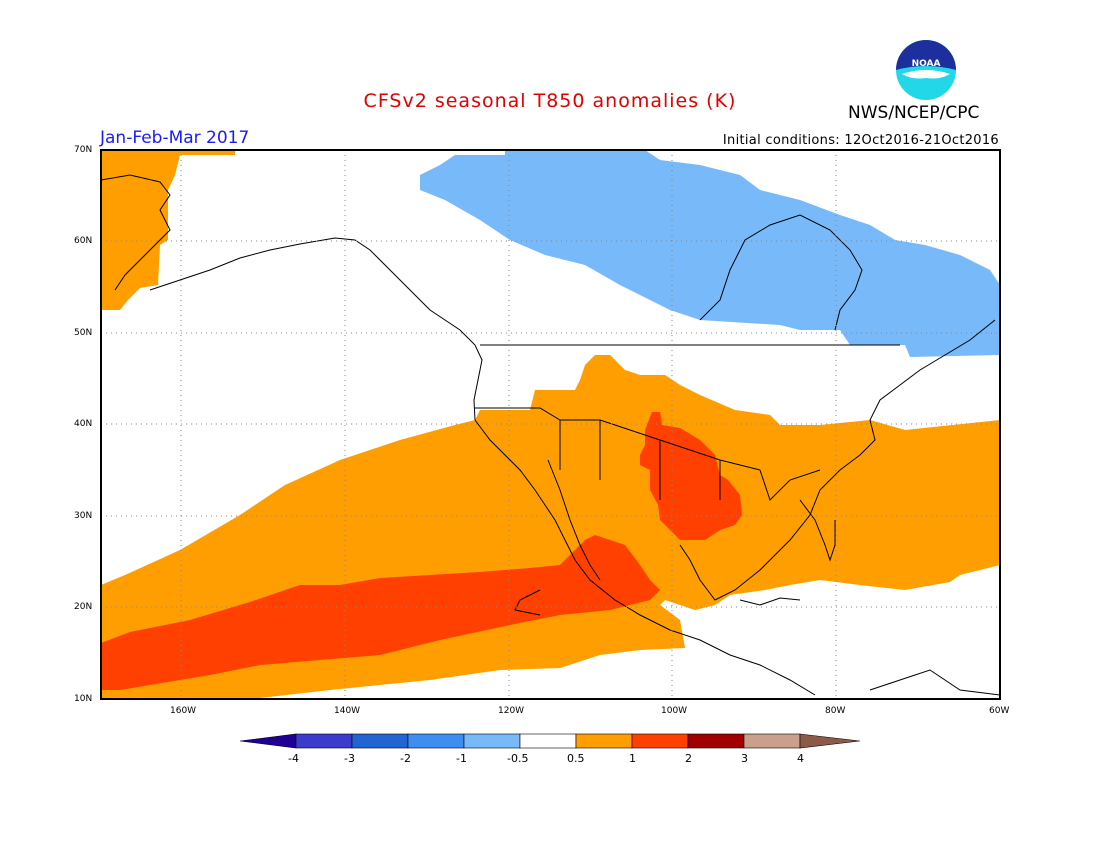 The height and width of the screenshot is (850, 1100). I want to click on lat-label: 20N, so click(83, 607).